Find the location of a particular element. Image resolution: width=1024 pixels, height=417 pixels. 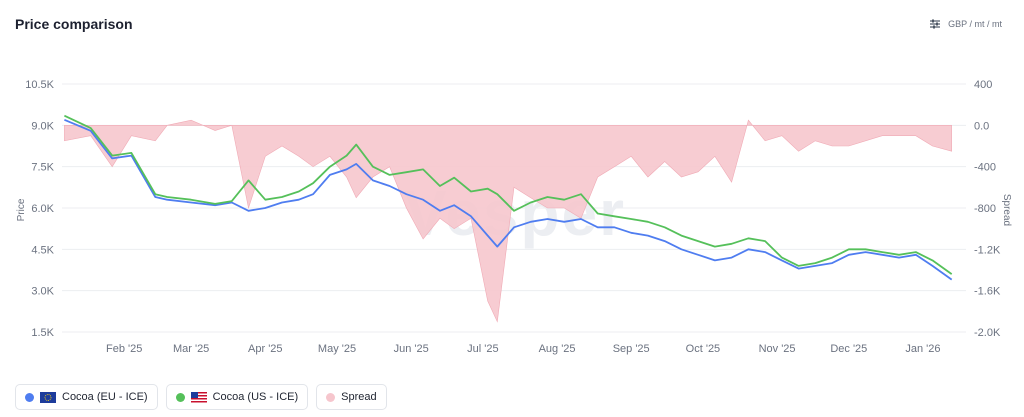

y2-tick-label: -400 is located at coordinates (985, 168).